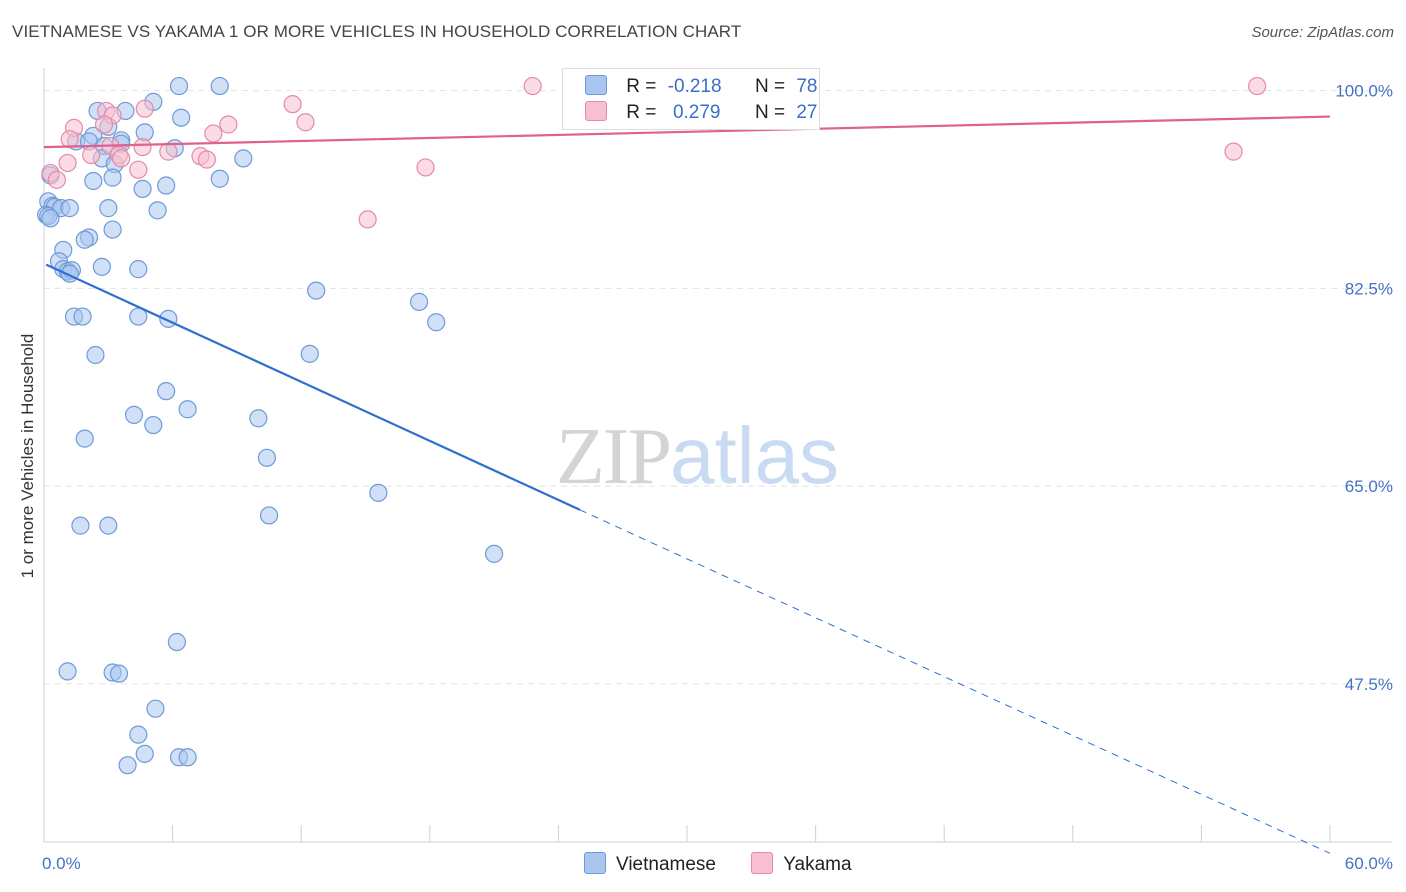 This screenshot has height=892, width=1406. I want to click on yakama-trend-line, so click(687, 132).